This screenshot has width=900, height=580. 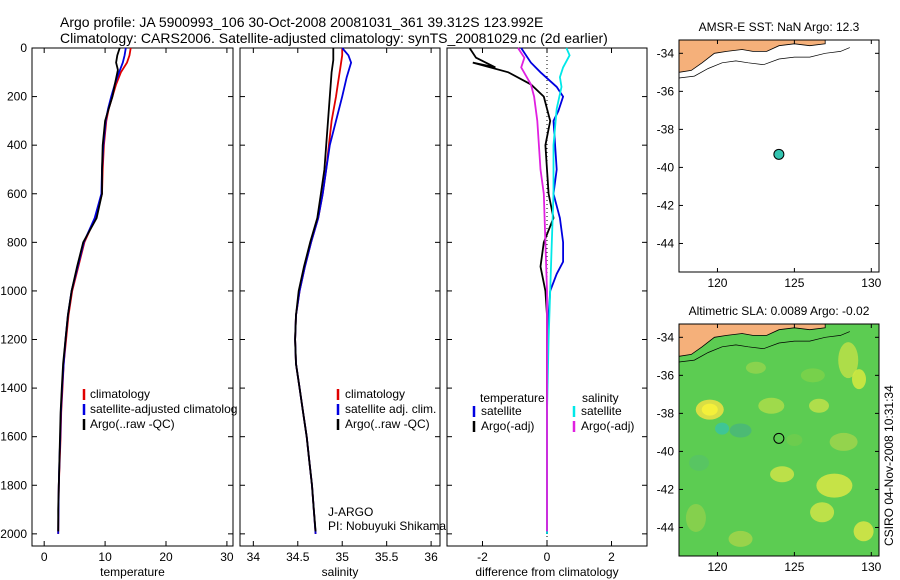 What do you see at coordinates (666, 53) in the screenshot?
I see `sst_map-ytick-label: -34` at bounding box center [666, 53].